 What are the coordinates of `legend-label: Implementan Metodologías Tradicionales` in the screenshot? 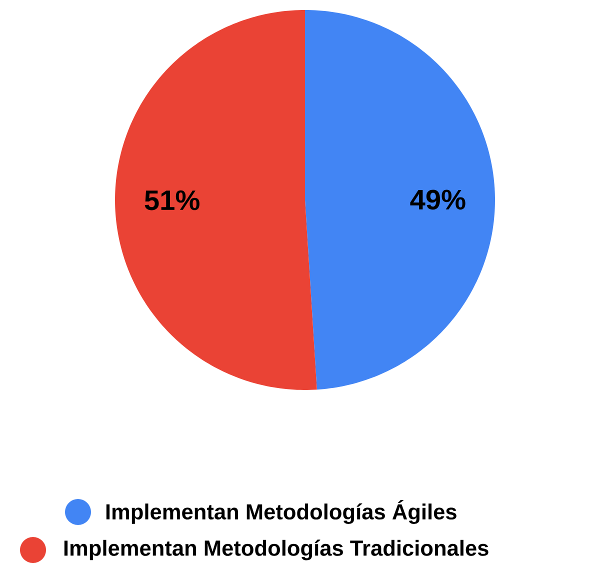 It's located at (276, 550).